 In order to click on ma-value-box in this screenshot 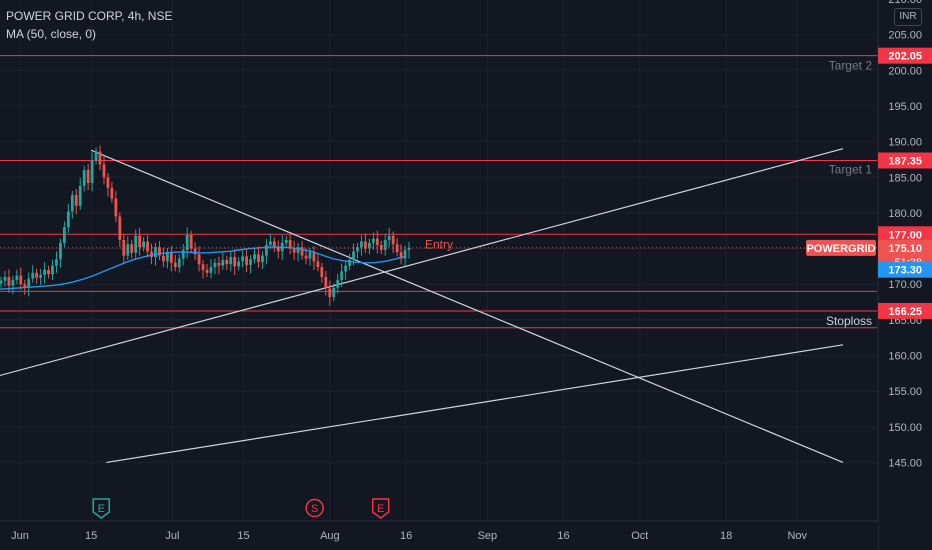, I will do `click(905, 269)`.